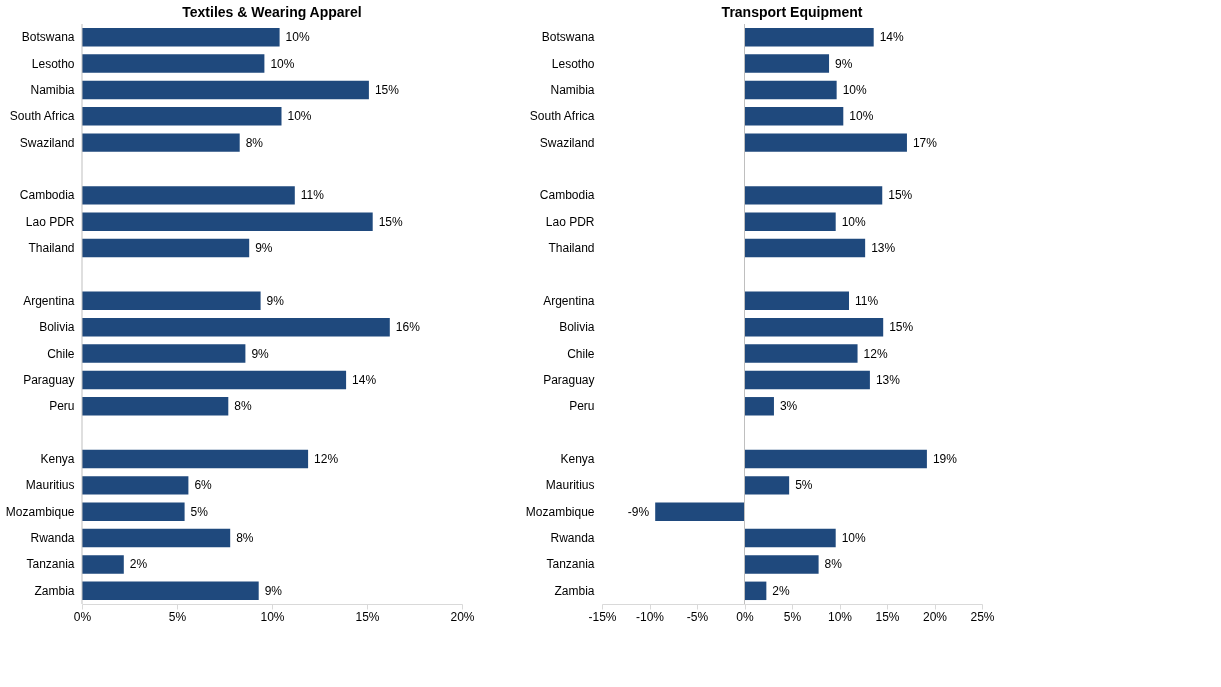 Image resolution: width=1221 pixels, height=687 pixels. Describe the element at coordinates (781, 590) in the screenshot. I see `data-label: 2%` at that location.